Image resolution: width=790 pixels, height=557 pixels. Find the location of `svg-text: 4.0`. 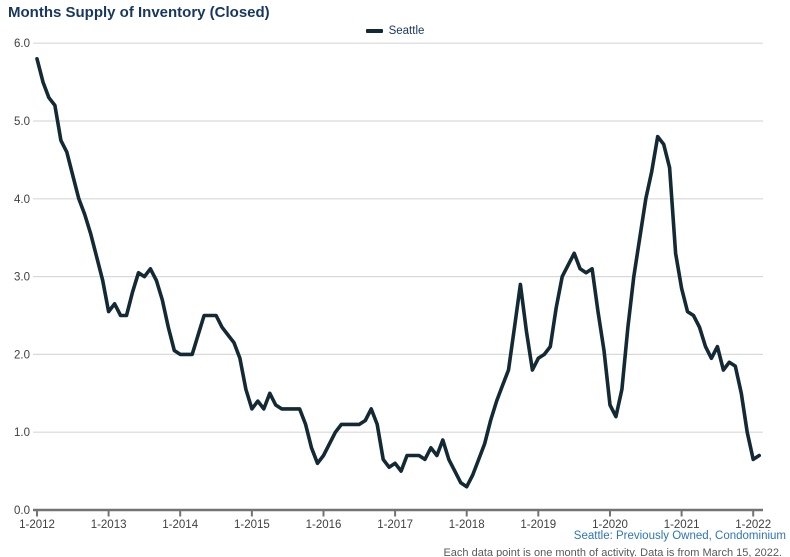

svg-text: 4.0 is located at coordinates (22, 200).